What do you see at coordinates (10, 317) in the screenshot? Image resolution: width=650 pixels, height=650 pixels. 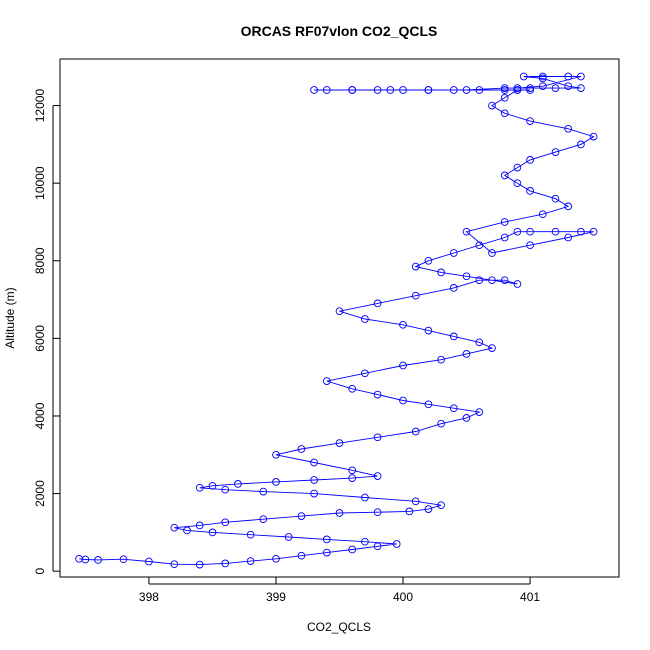 I see `y-axis-label: Altitude (m)` at bounding box center [10, 317].